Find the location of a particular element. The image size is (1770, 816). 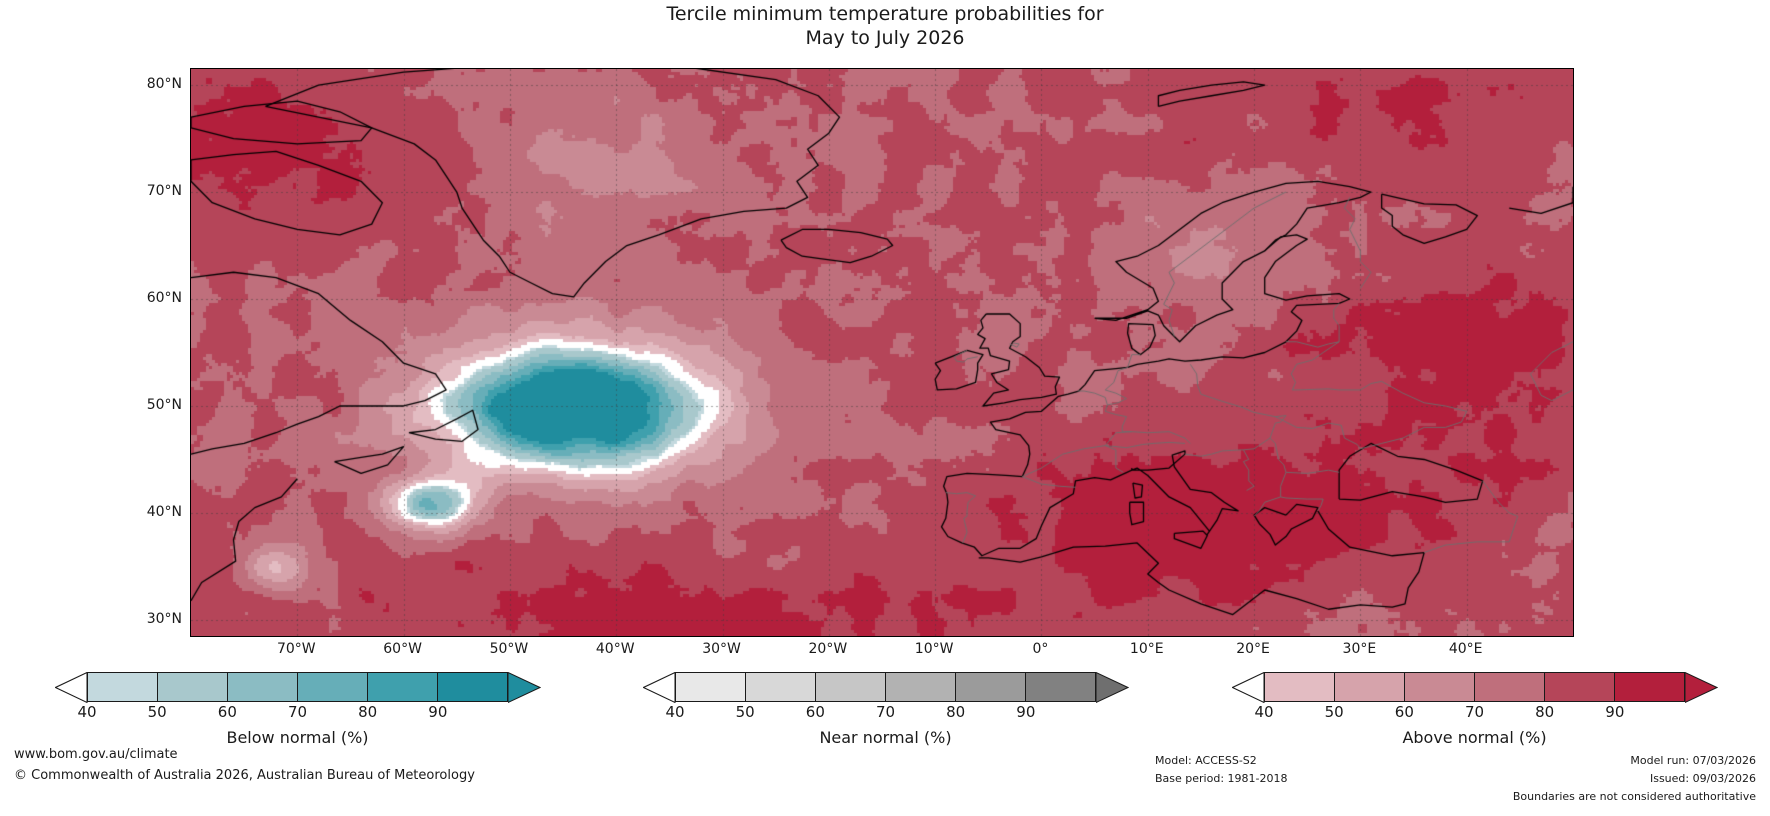

title-line-2: May to July 2026 is located at coordinates (885, 38).